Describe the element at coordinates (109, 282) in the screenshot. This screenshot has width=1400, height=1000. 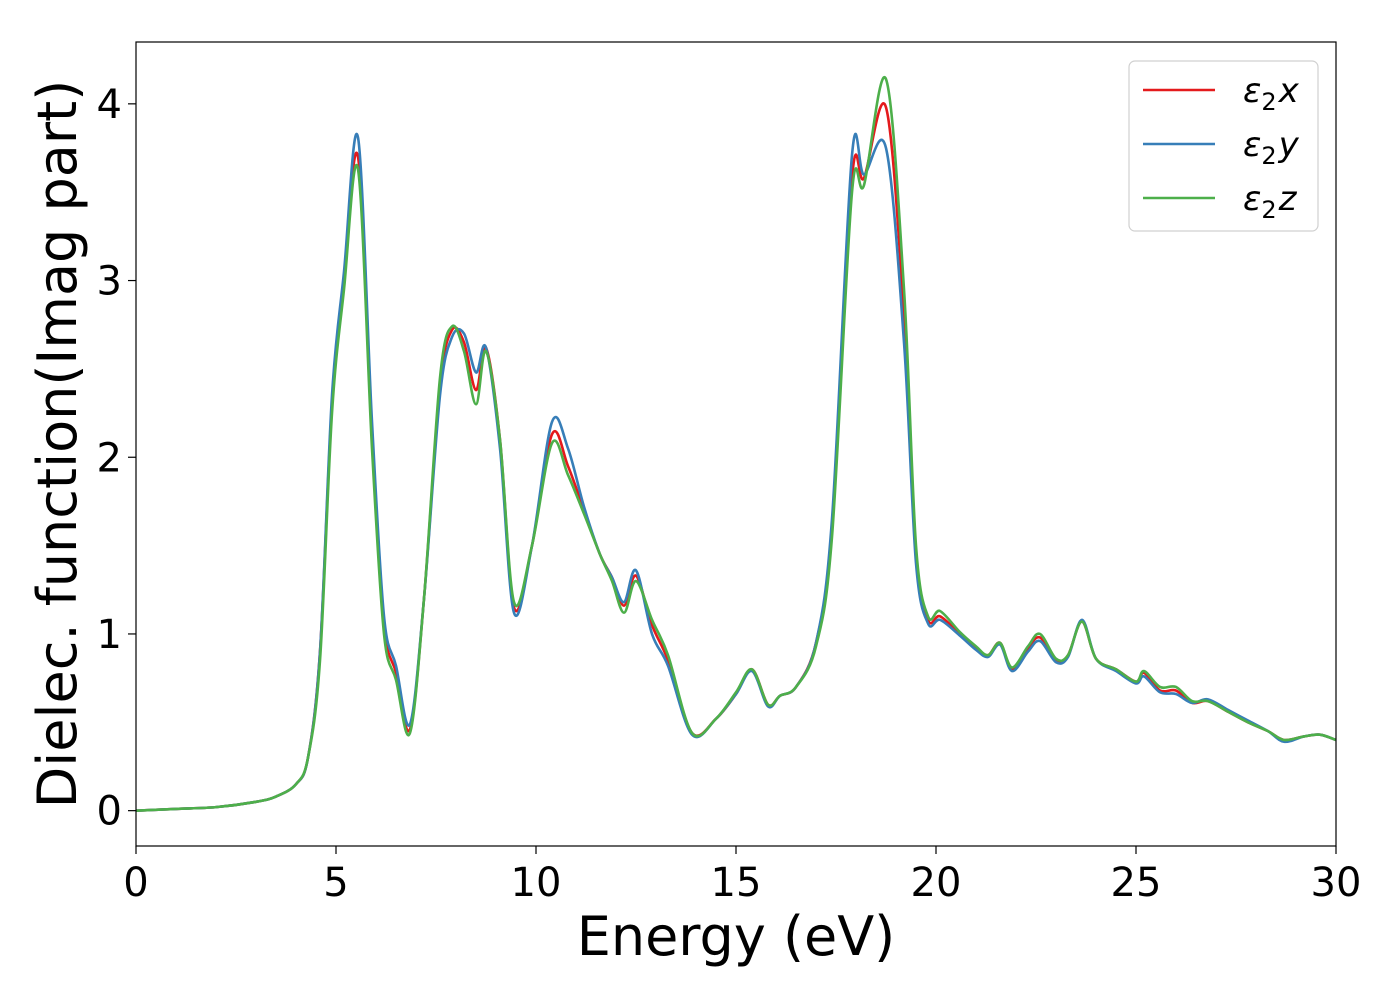
I see `y-tick-label: 3` at that location.